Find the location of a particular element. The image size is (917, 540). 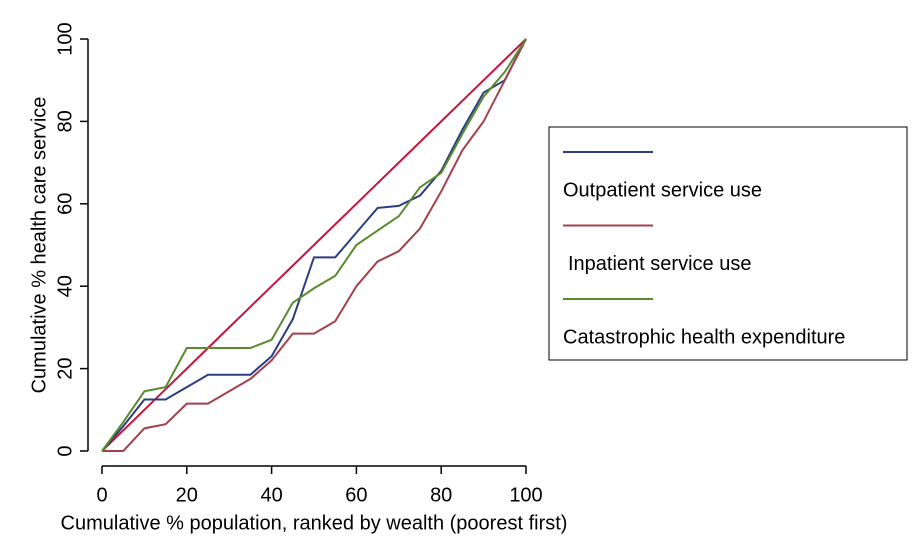

y-tick-label: 100 is located at coordinates (65, 38).